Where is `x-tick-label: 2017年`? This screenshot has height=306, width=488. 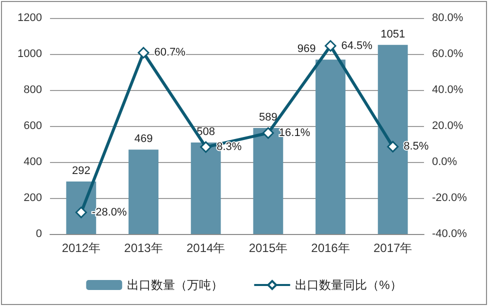 x-tick-label: 2017年 is located at coordinates (392, 248).